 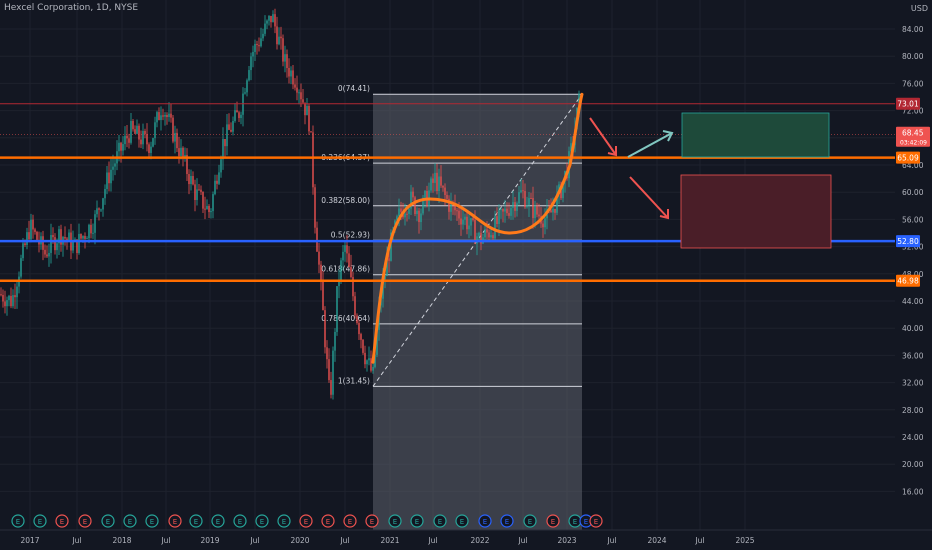 I want to click on target-box-red, so click(x=756, y=211).